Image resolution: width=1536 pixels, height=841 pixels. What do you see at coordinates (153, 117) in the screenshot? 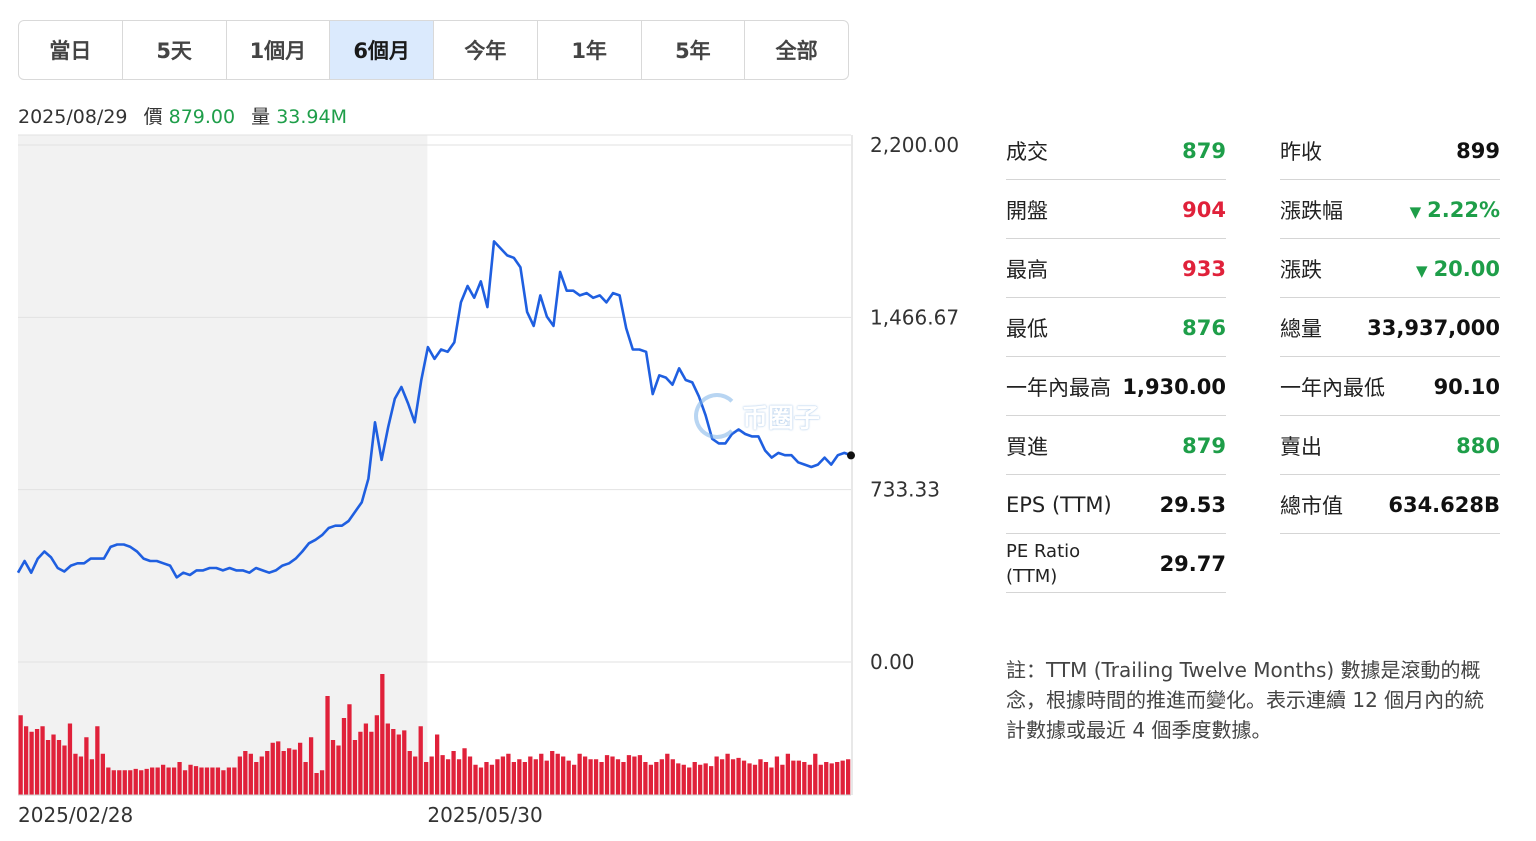
I see `info-price-label: 價` at bounding box center [153, 117].